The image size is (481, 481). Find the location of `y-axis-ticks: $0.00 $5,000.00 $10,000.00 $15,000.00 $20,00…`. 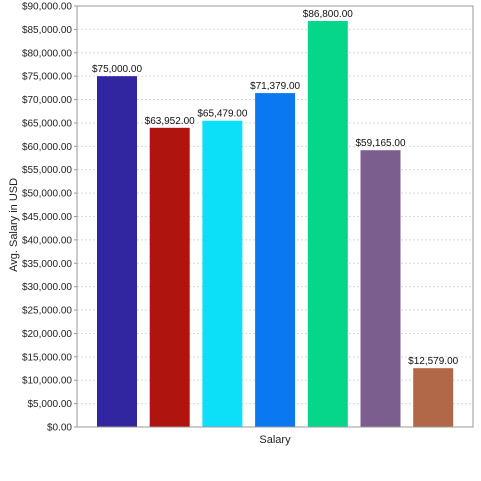

y-axis-ticks: $0.00 $5,000.00 $10,000.00 $15,000.00 $20,00… is located at coordinates (49, 218).